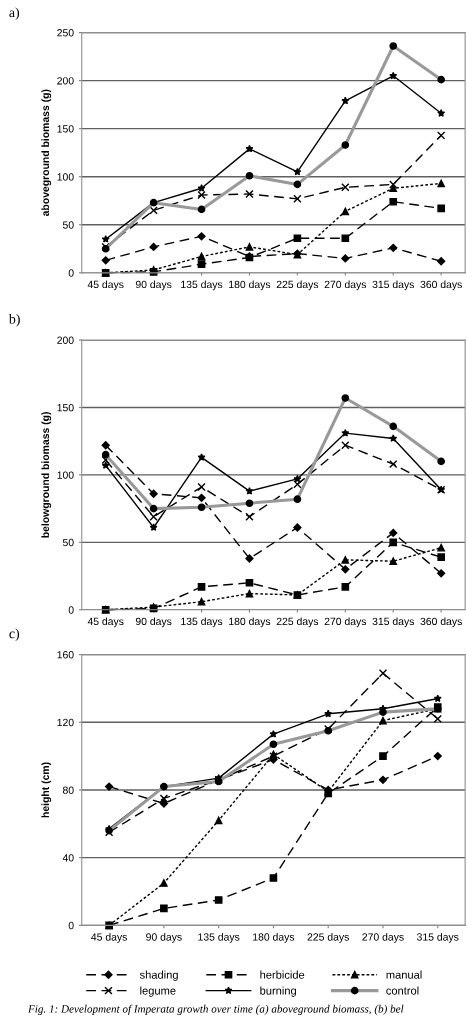  Describe the element at coordinates (65, 33) in the screenshot. I see `y-tick-label: 250` at that location.